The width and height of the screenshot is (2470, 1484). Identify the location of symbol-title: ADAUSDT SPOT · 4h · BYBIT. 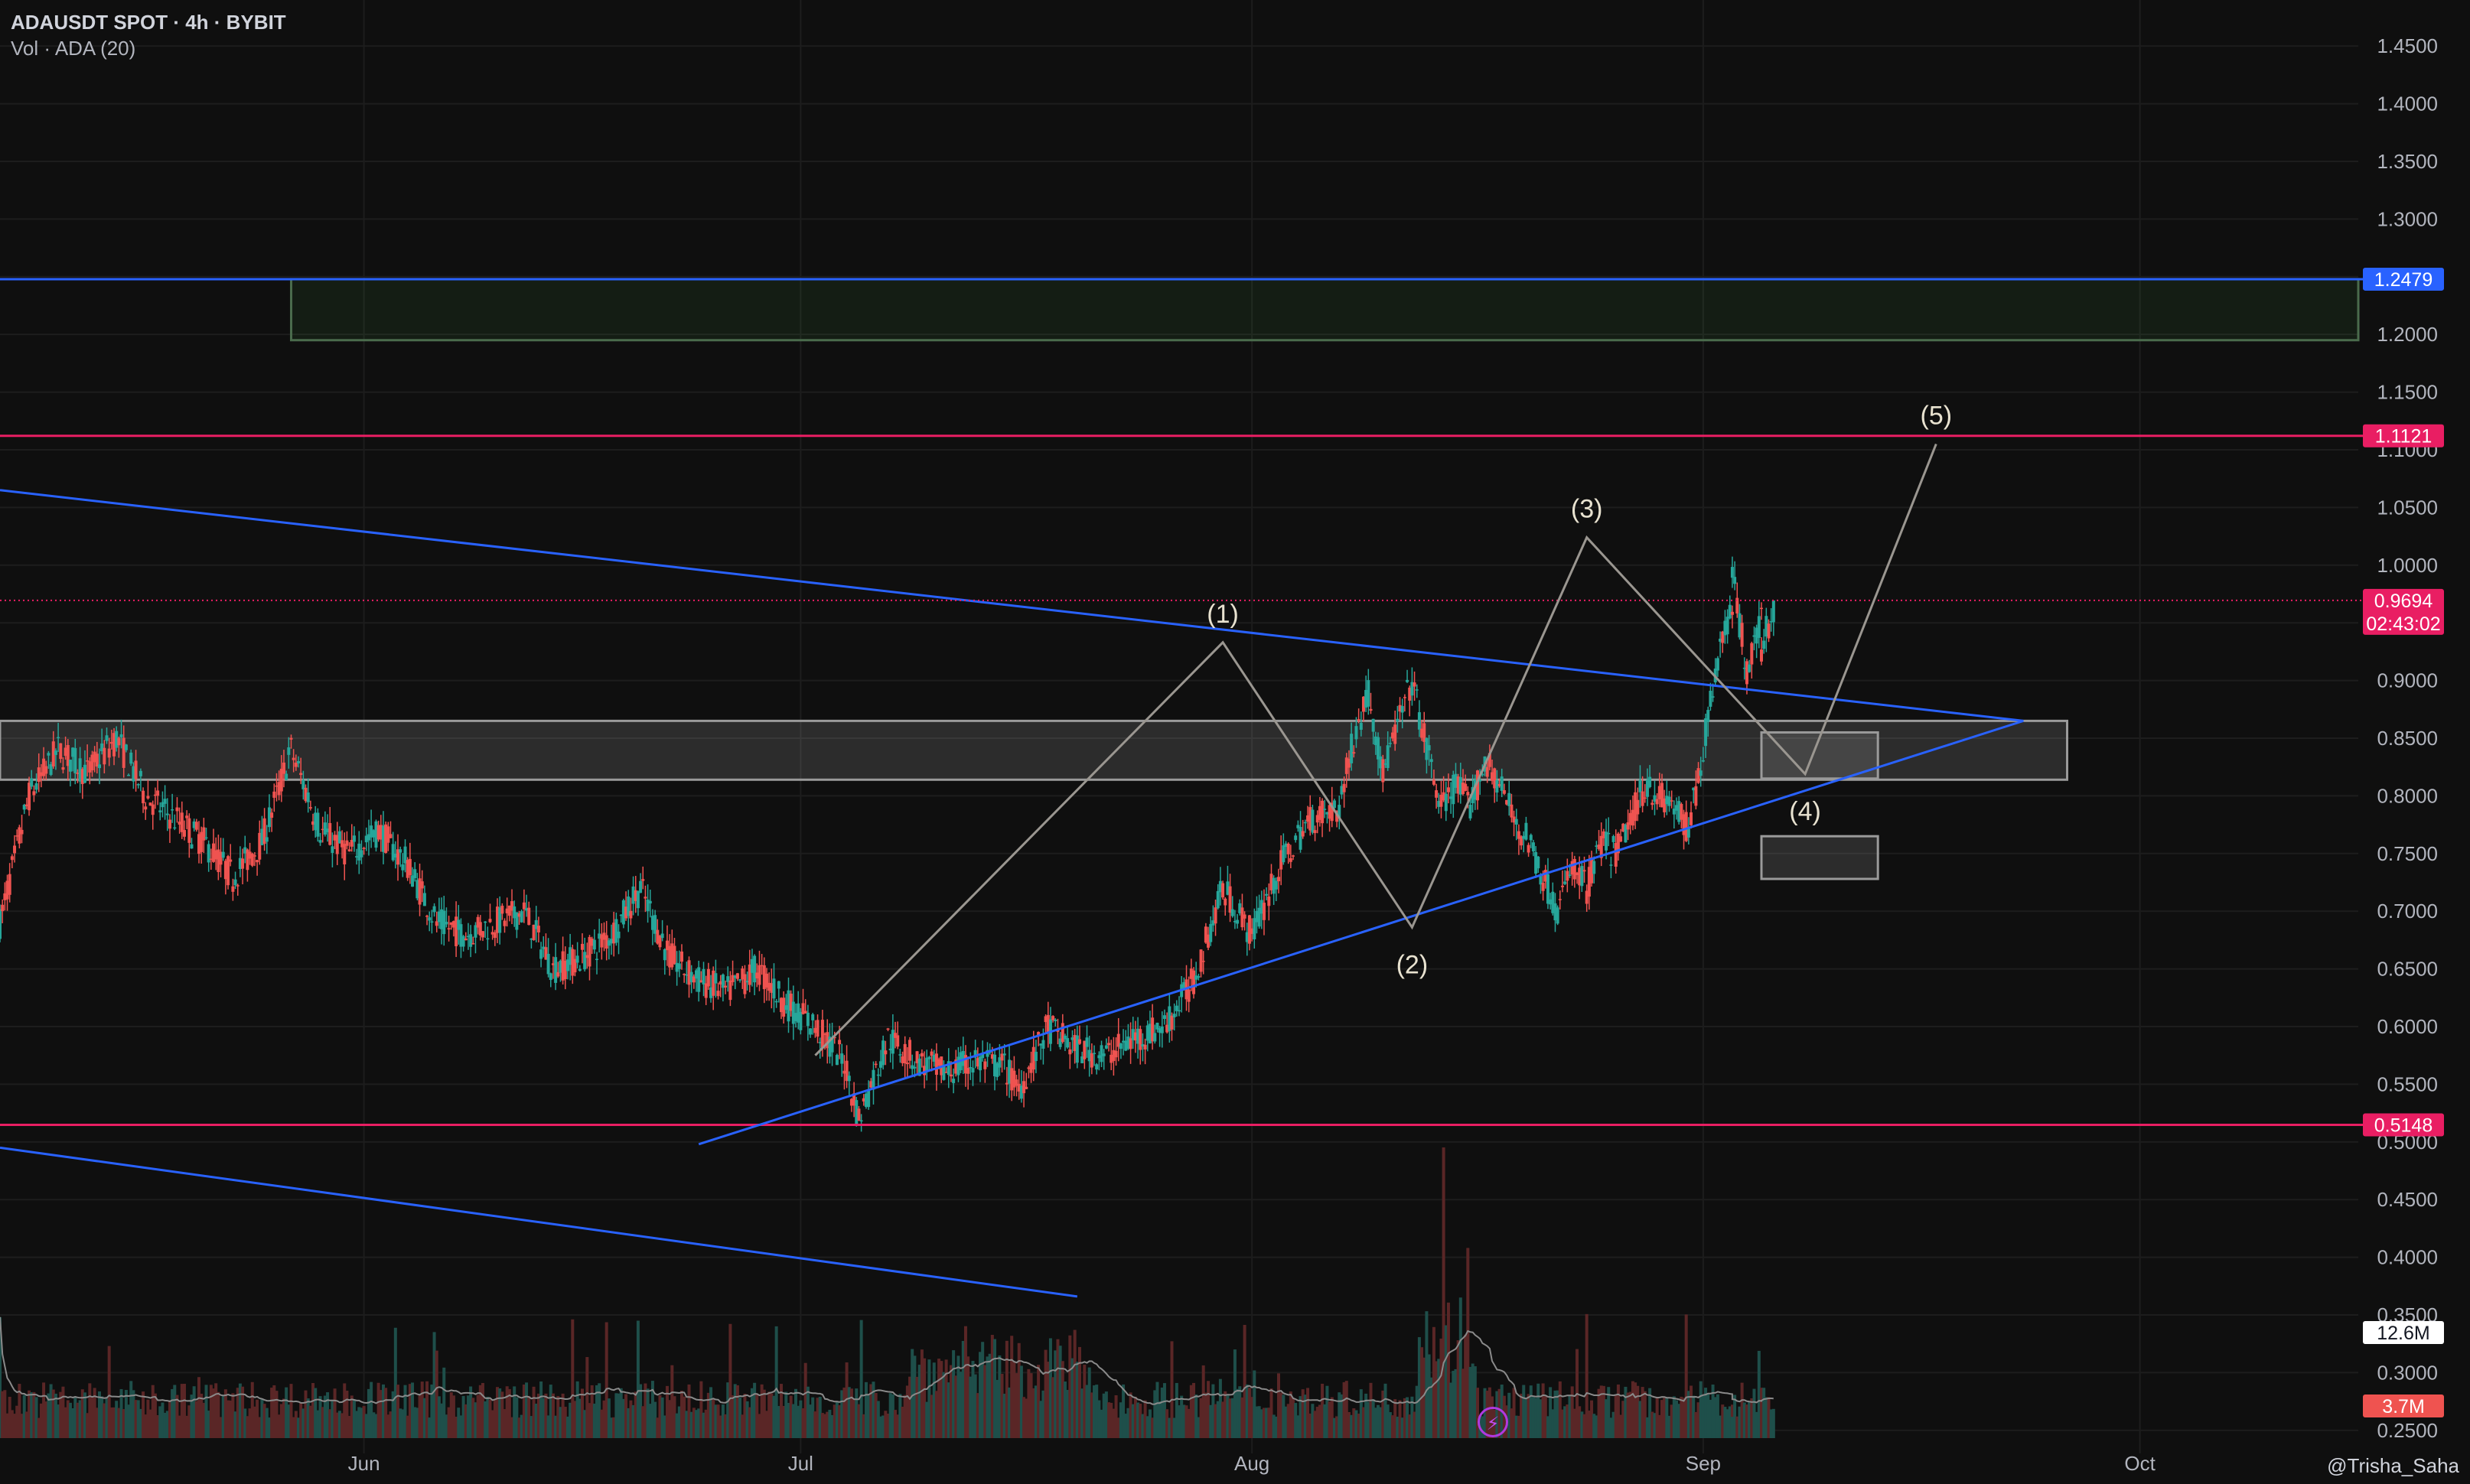
(148, 22).